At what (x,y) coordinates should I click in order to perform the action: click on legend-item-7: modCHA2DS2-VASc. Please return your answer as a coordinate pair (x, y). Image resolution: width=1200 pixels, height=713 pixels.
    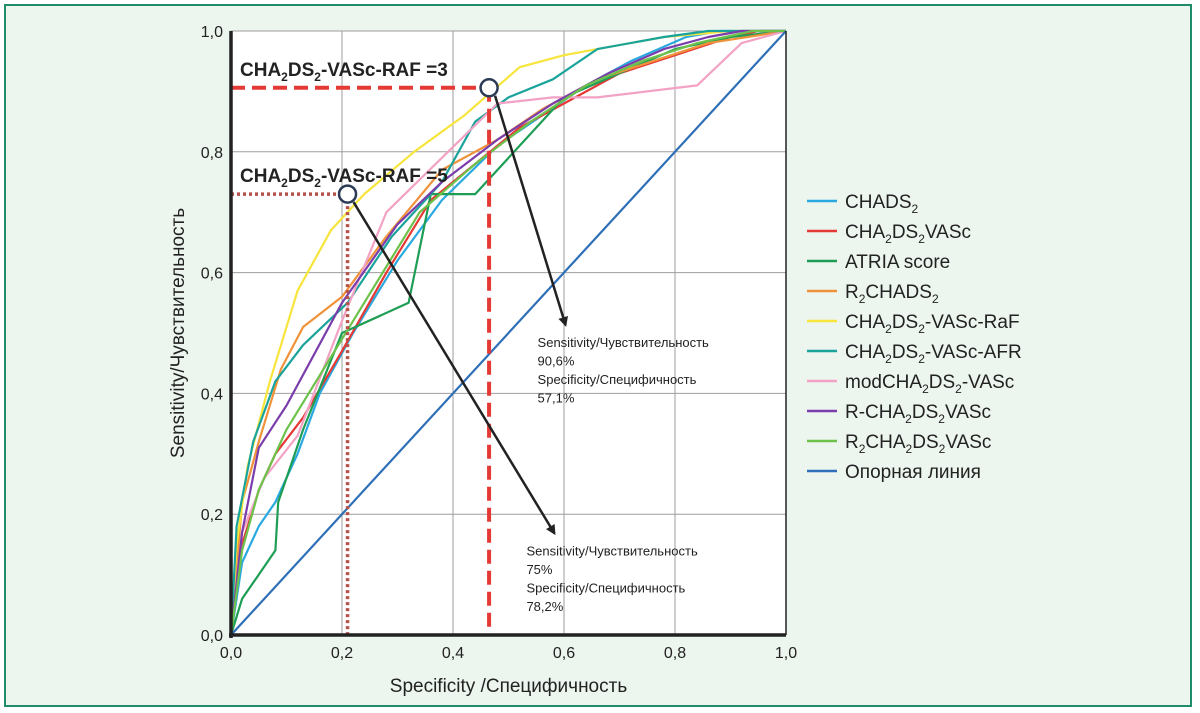
    Looking at the image, I should click on (929, 384).